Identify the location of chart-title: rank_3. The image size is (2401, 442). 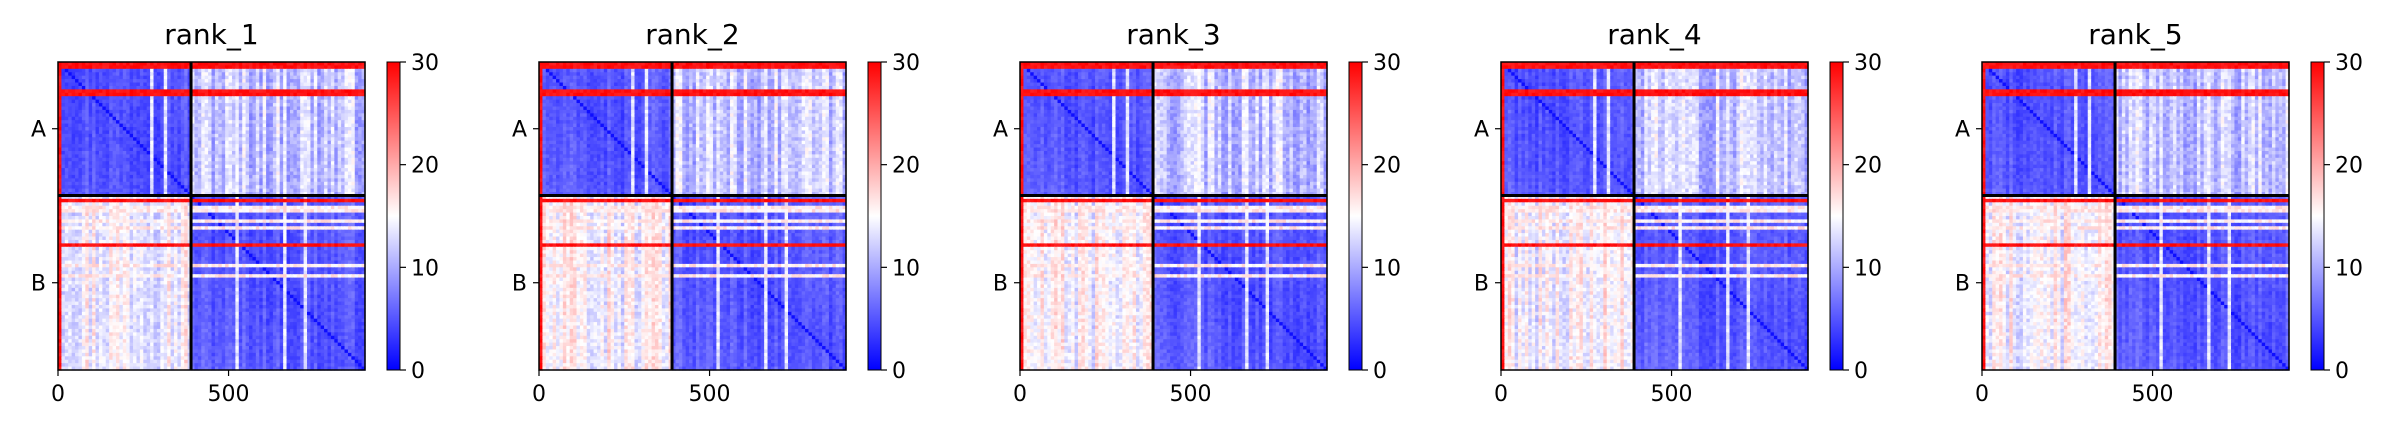
(1173, 34).